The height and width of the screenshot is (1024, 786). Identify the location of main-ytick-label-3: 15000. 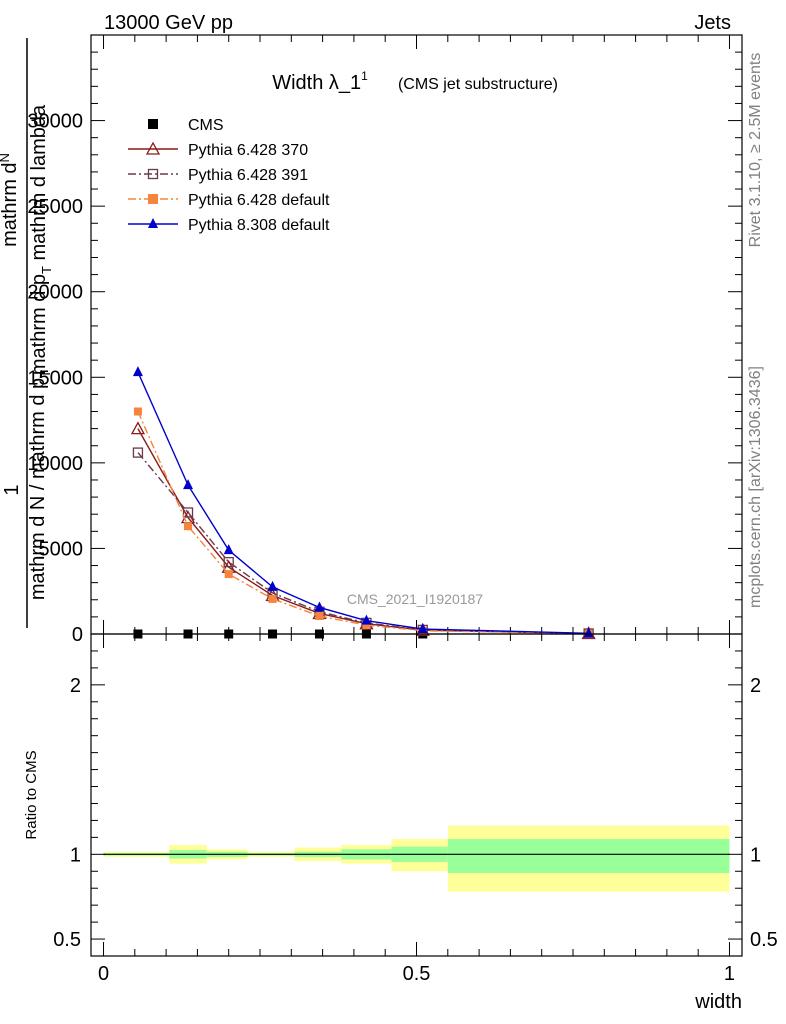
(55, 378).